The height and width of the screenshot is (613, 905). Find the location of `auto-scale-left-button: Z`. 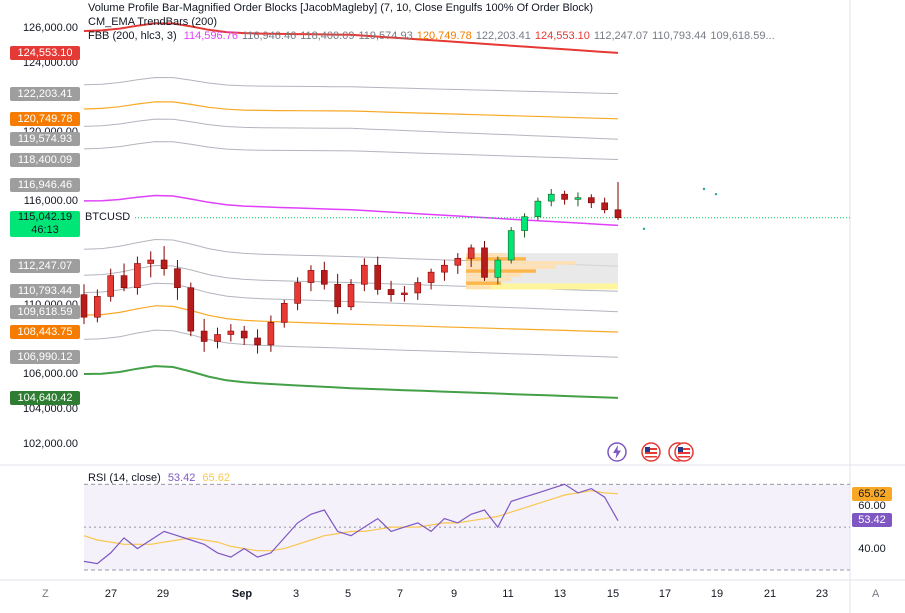

auto-scale-left-button: Z is located at coordinates (45, 594).